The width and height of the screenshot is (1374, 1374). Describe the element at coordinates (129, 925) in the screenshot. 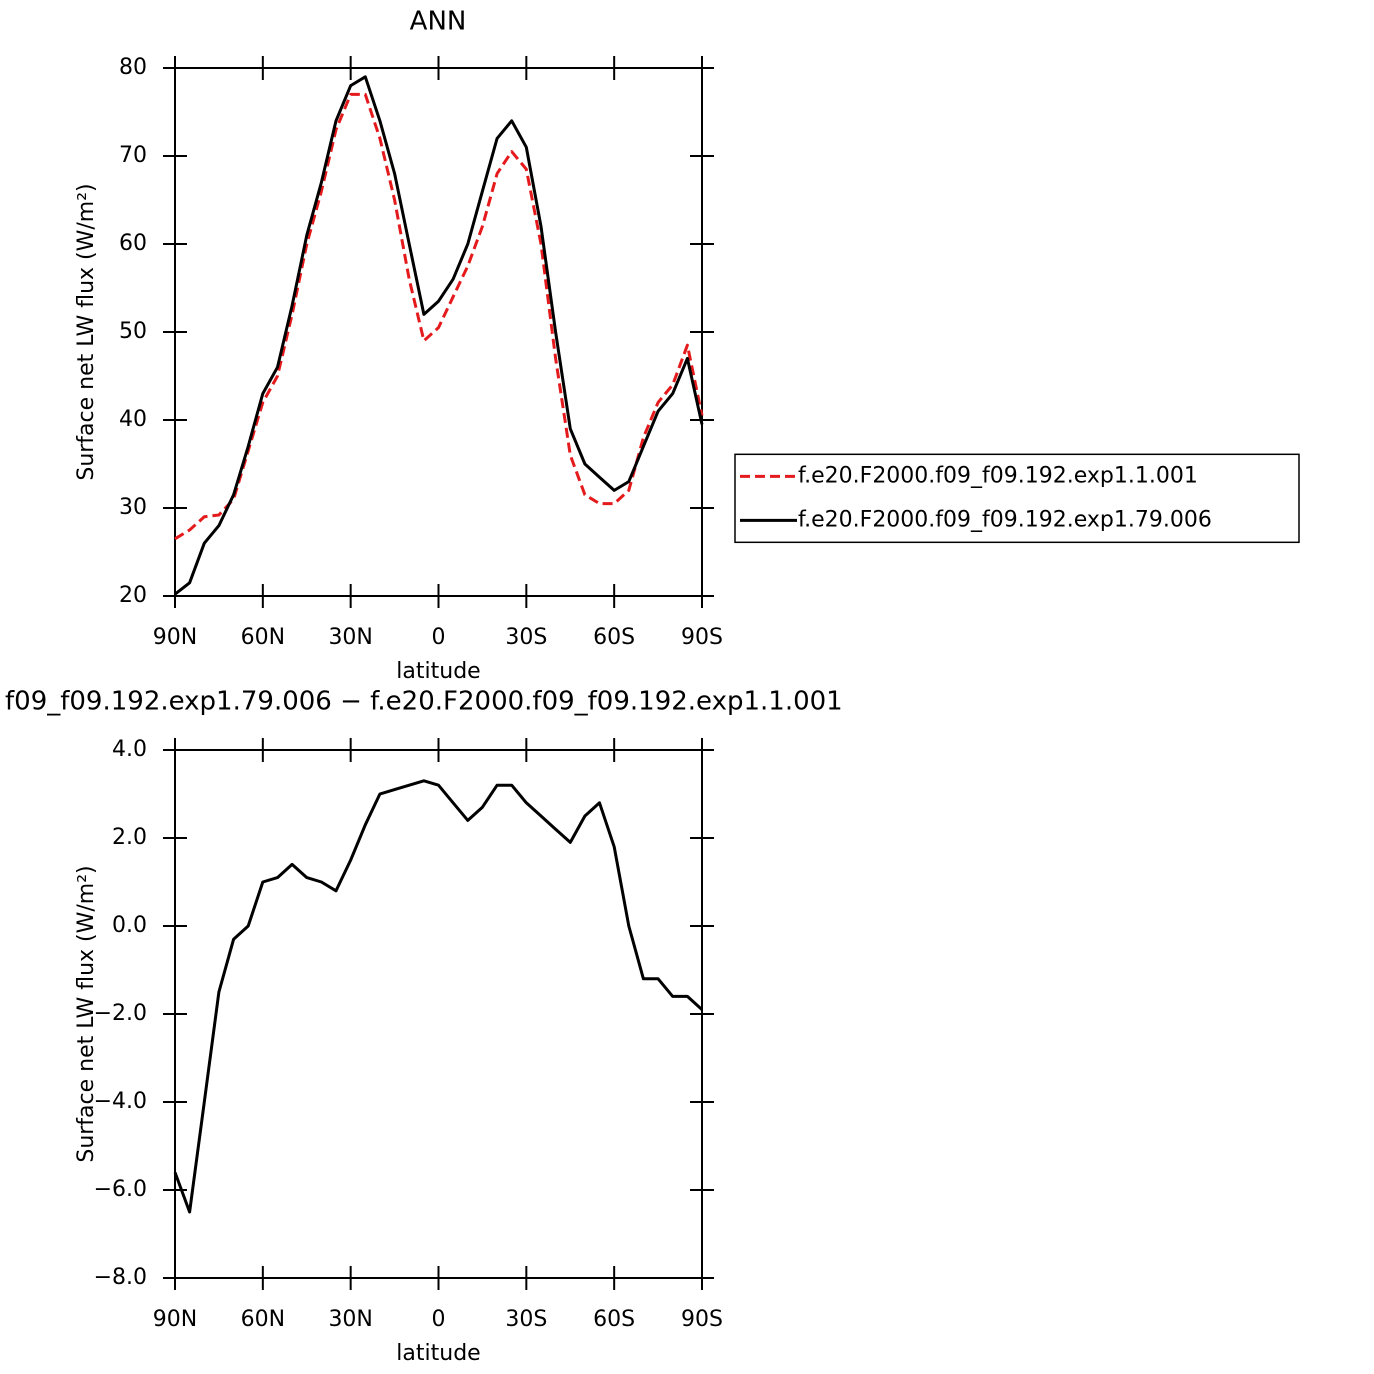

I see `y-tick-label: 0.0` at that location.